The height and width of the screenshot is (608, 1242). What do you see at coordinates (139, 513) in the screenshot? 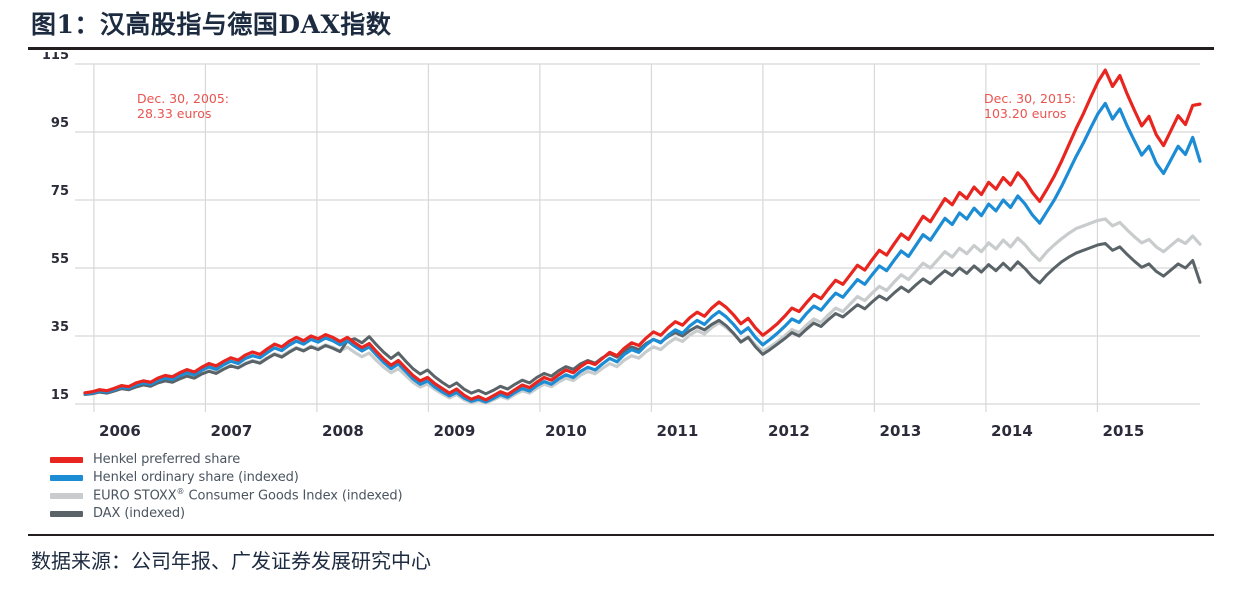
I see `legend-label: DAX (indexed)` at bounding box center [139, 513].